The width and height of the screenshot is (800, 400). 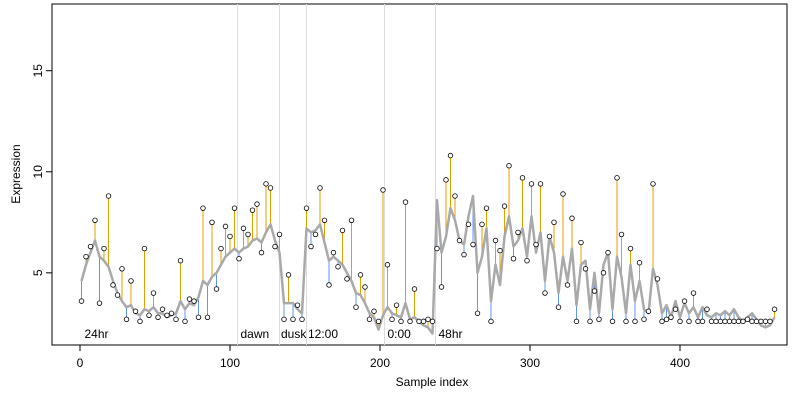 What do you see at coordinates (255, 334) in the screenshot?
I see `annotation: dawn` at bounding box center [255, 334].